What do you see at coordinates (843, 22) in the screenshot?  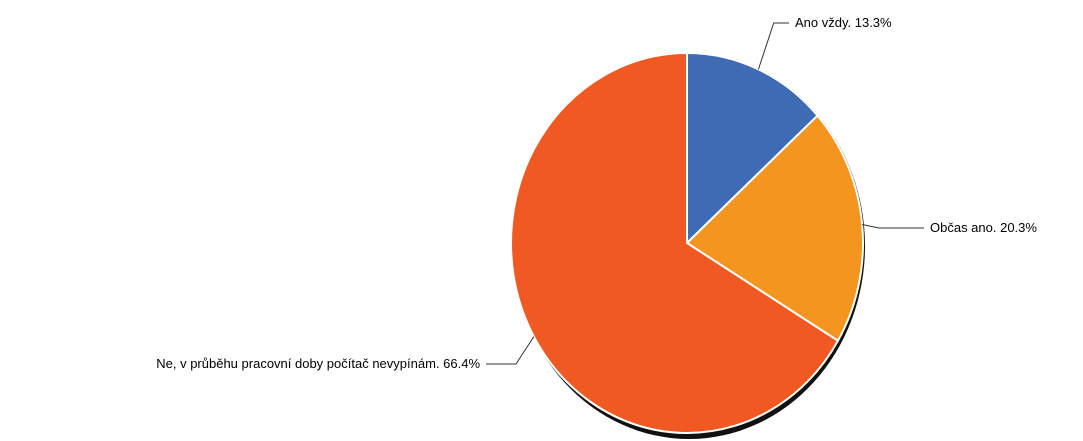 I see `slice-label-ano-vzdy: Ano vždy. 13.3%` at bounding box center [843, 22].